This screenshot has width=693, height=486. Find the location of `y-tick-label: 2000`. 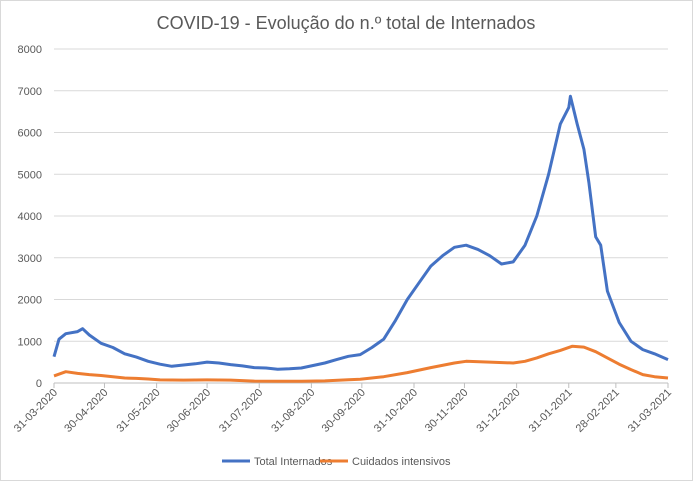

y-tick-label: 2000 is located at coordinates (30, 301).